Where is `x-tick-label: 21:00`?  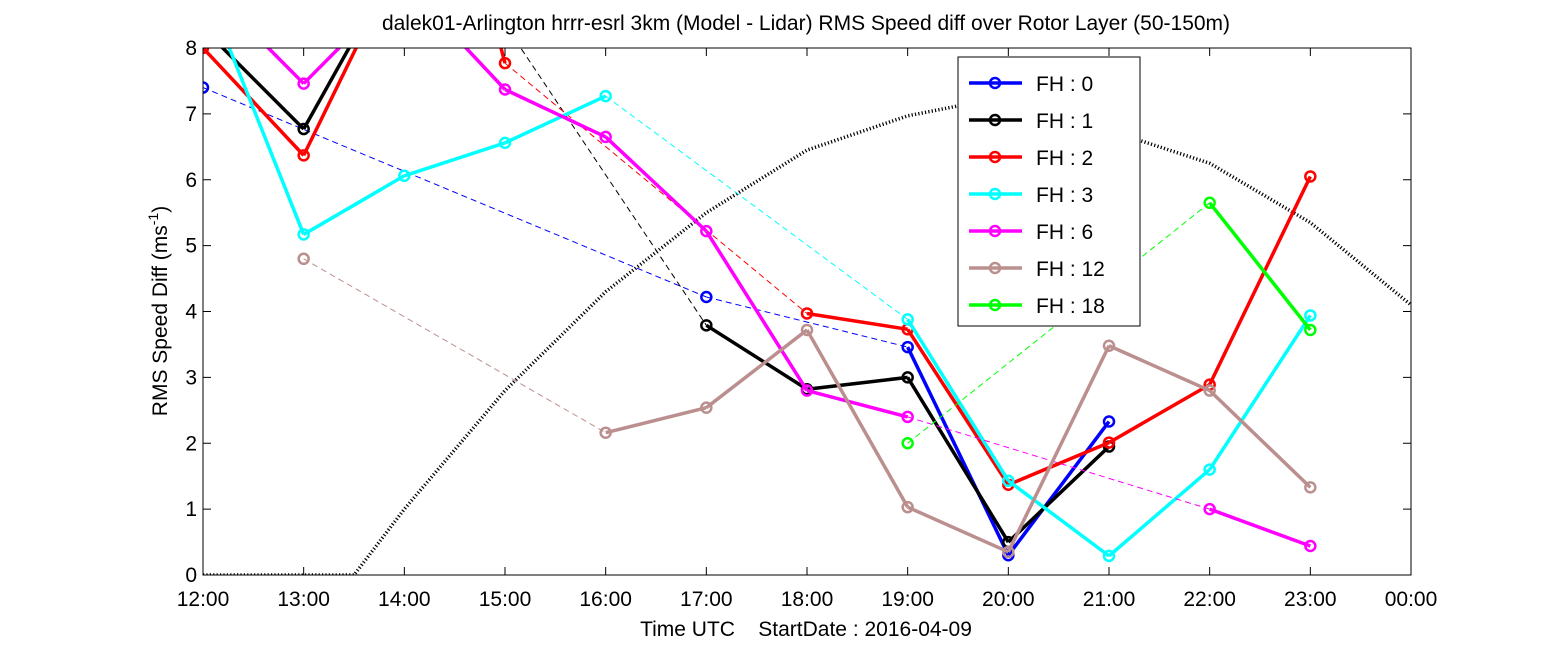
x-tick-label: 21:00 is located at coordinates (1109, 599).